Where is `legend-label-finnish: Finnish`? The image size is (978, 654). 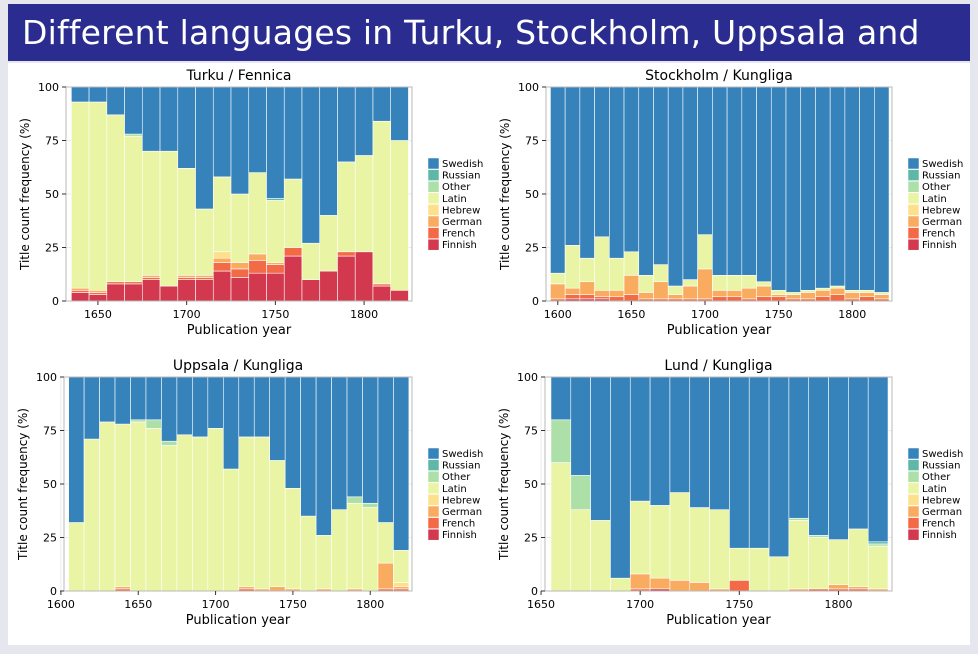
legend-label-finnish: Finnish is located at coordinates (459, 535).